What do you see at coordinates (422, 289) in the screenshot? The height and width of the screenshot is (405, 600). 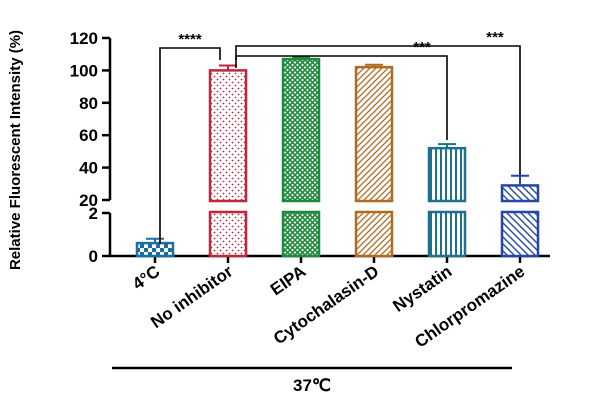 I see `category-label: Nystatin` at bounding box center [422, 289].